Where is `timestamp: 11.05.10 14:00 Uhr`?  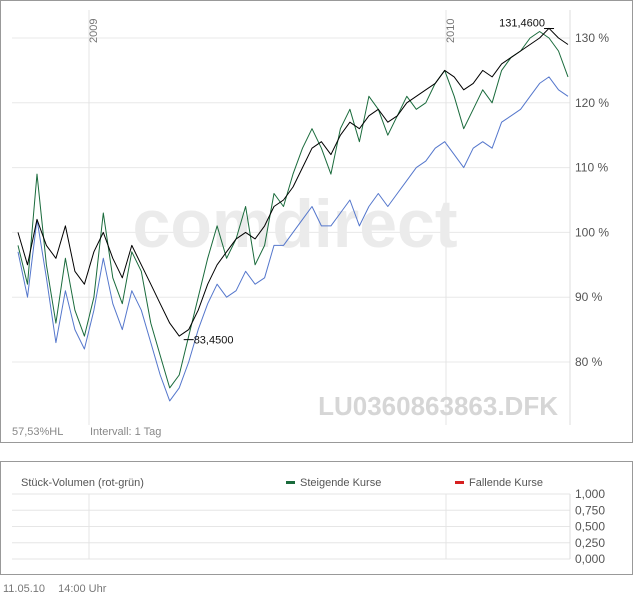
timestamp: 11.05.10 14:00 Uhr is located at coordinates (59, 589).